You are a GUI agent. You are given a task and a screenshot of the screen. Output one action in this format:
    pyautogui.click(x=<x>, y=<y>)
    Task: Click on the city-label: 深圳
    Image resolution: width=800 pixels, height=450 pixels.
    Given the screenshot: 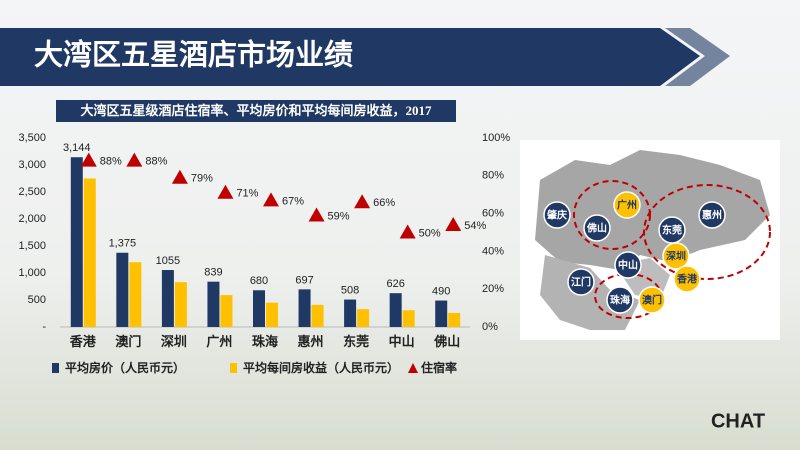 What is the action you would take?
    pyautogui.click(x=676, y=255)
    